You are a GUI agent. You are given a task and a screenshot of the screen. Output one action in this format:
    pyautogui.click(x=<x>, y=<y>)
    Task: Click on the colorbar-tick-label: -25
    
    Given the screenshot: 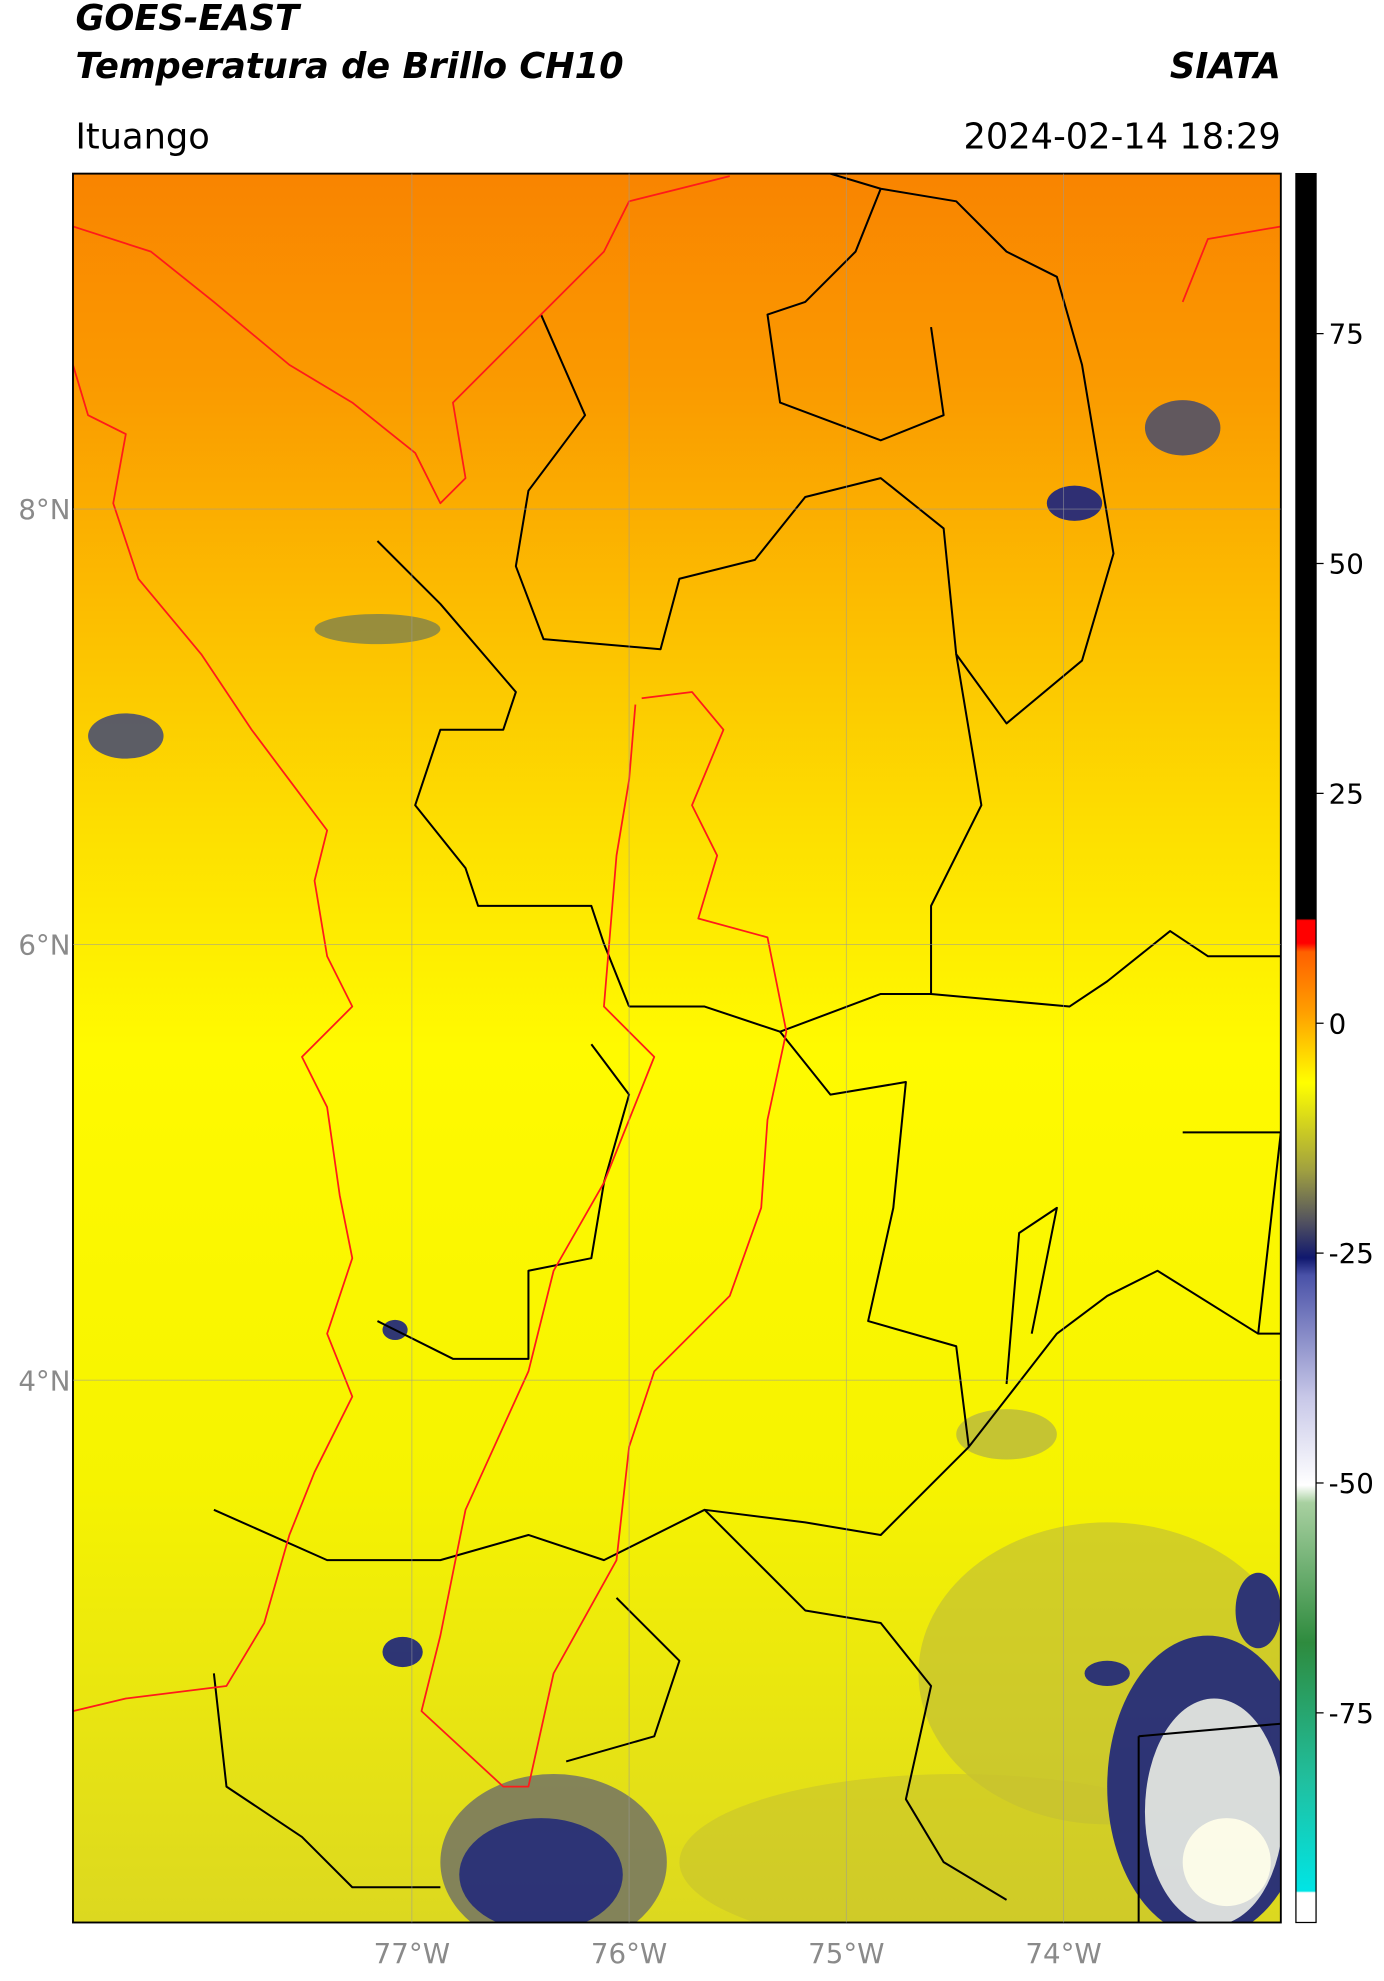 What is the action you would take?
    pyautogui.click(x=1351, y=1253)
    